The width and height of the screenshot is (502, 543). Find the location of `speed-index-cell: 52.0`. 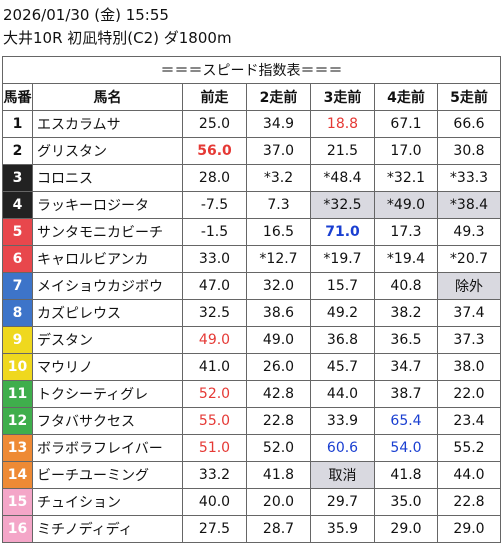

speed-index-cell: 52.0 is located at coordinates (214, 394).